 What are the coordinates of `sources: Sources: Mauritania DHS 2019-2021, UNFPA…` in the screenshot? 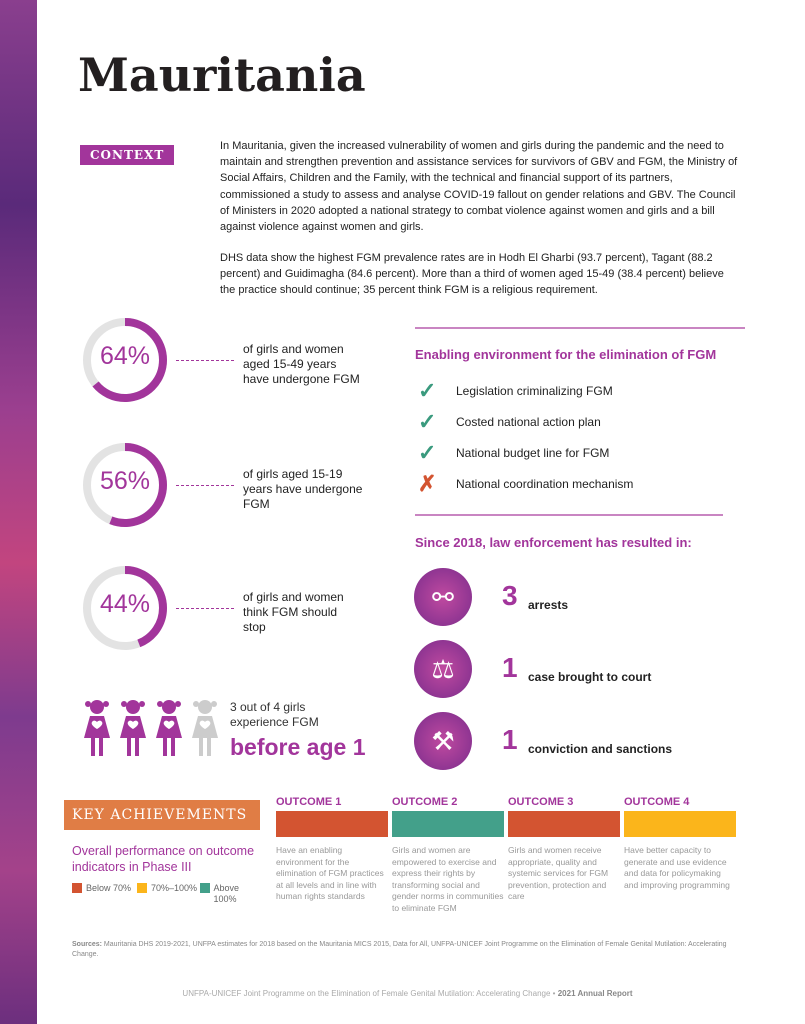 It's located at (407, 950).